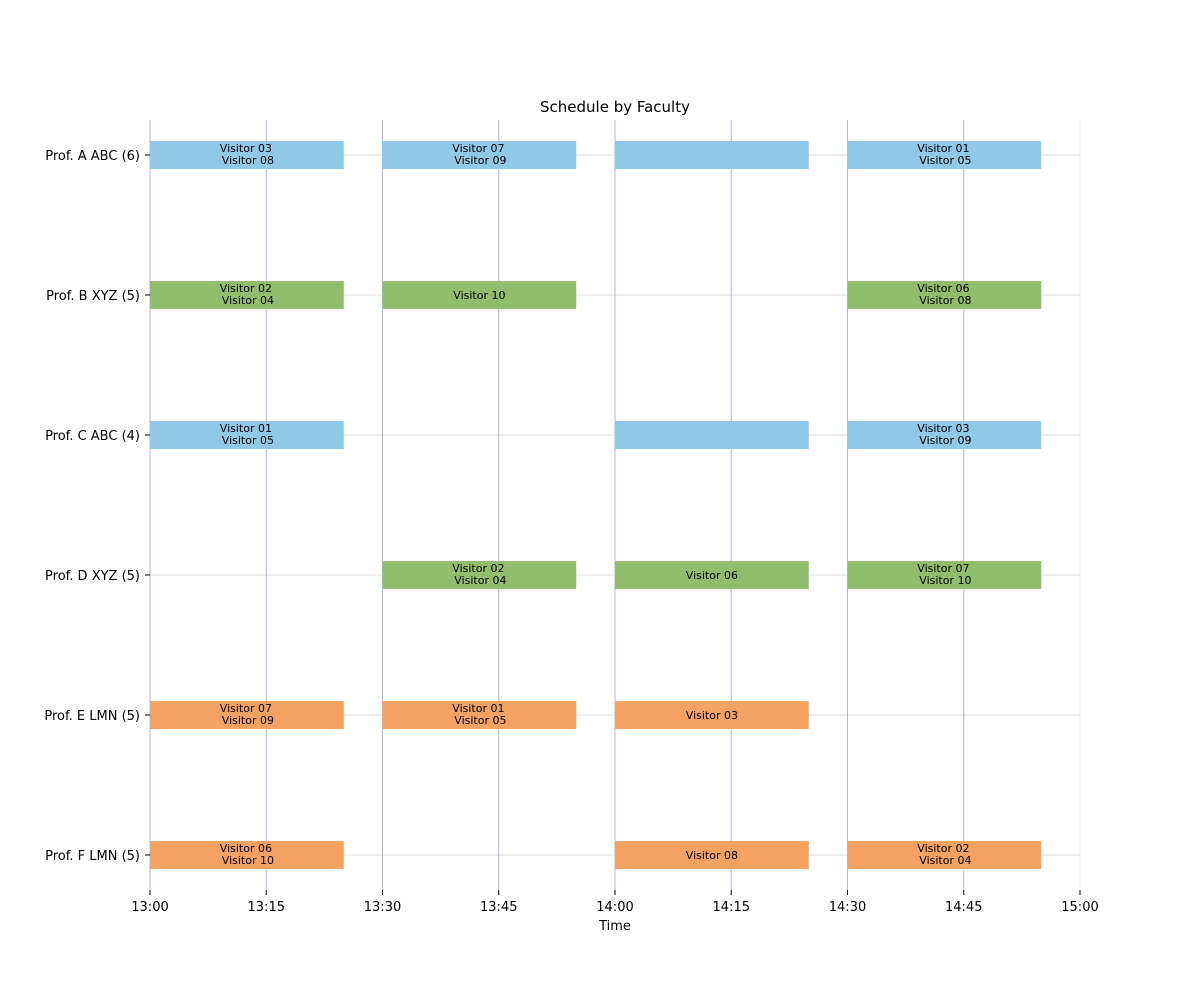 This screenshot has height=1000, width=1200. I want to click on x-tick-label: 14:45, so click(963, 907).